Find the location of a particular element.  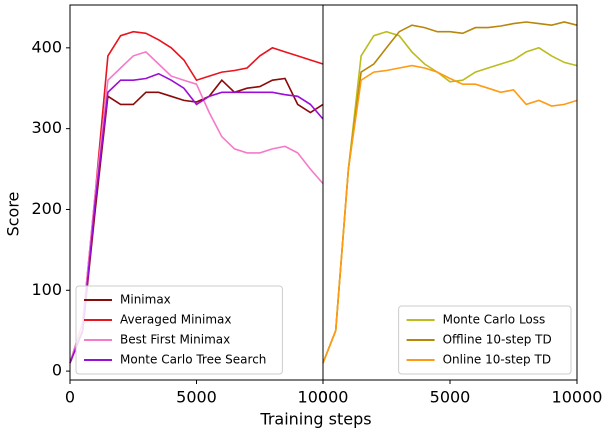

legend-label: Best First Minimax is located at coordinates (175, 340).